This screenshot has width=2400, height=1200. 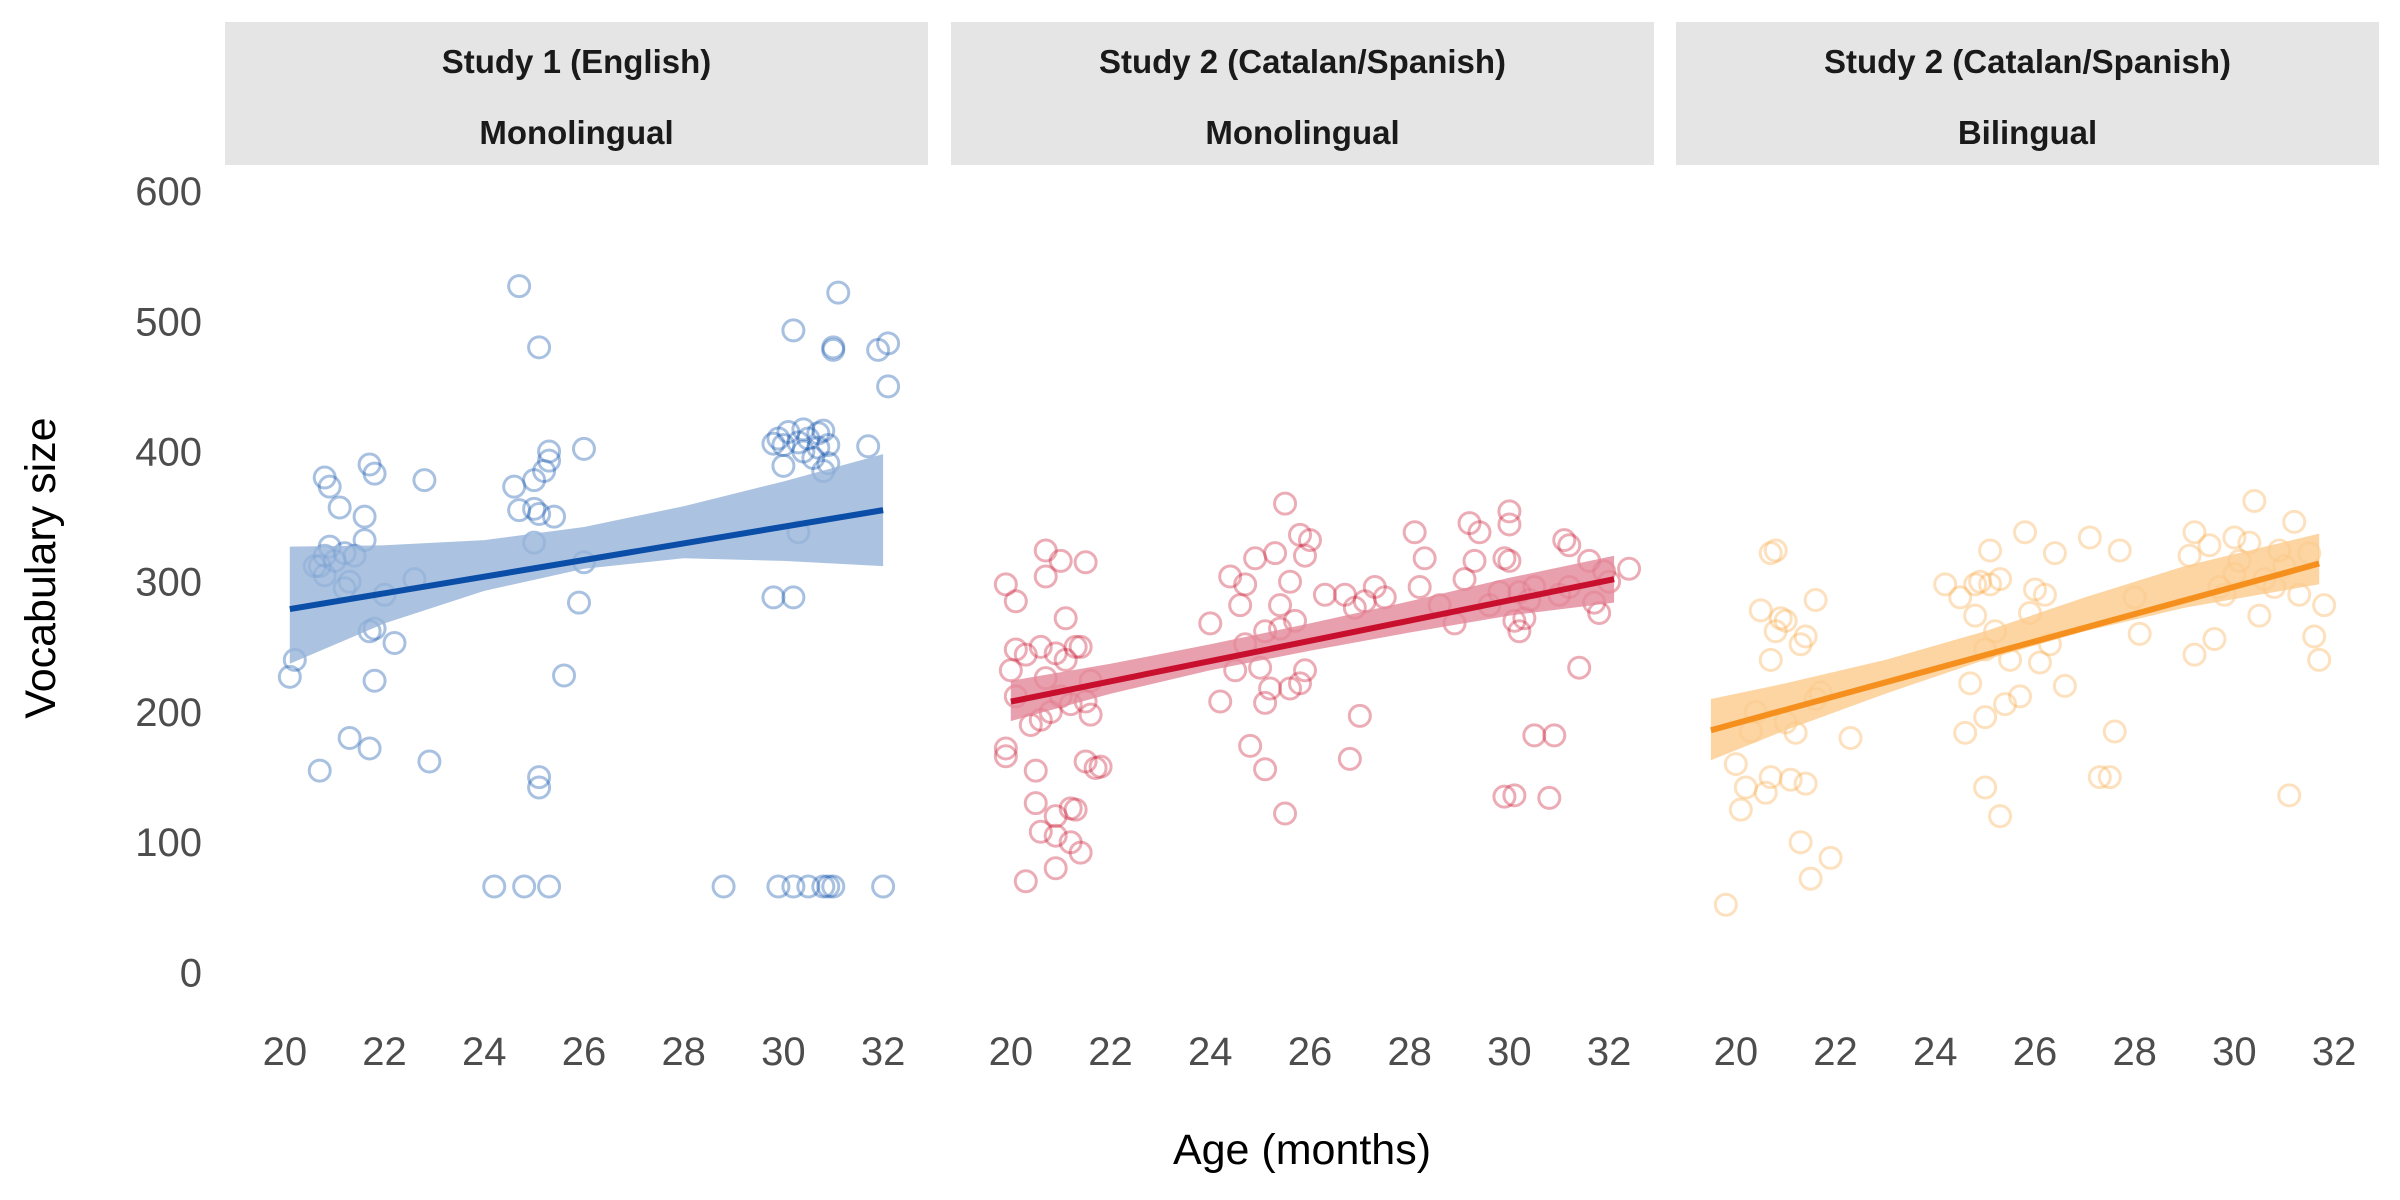 What do you see at coordinates (1302, 93) in the screenshot?
I see `facet-strip` at bounding box center [1302, 93].